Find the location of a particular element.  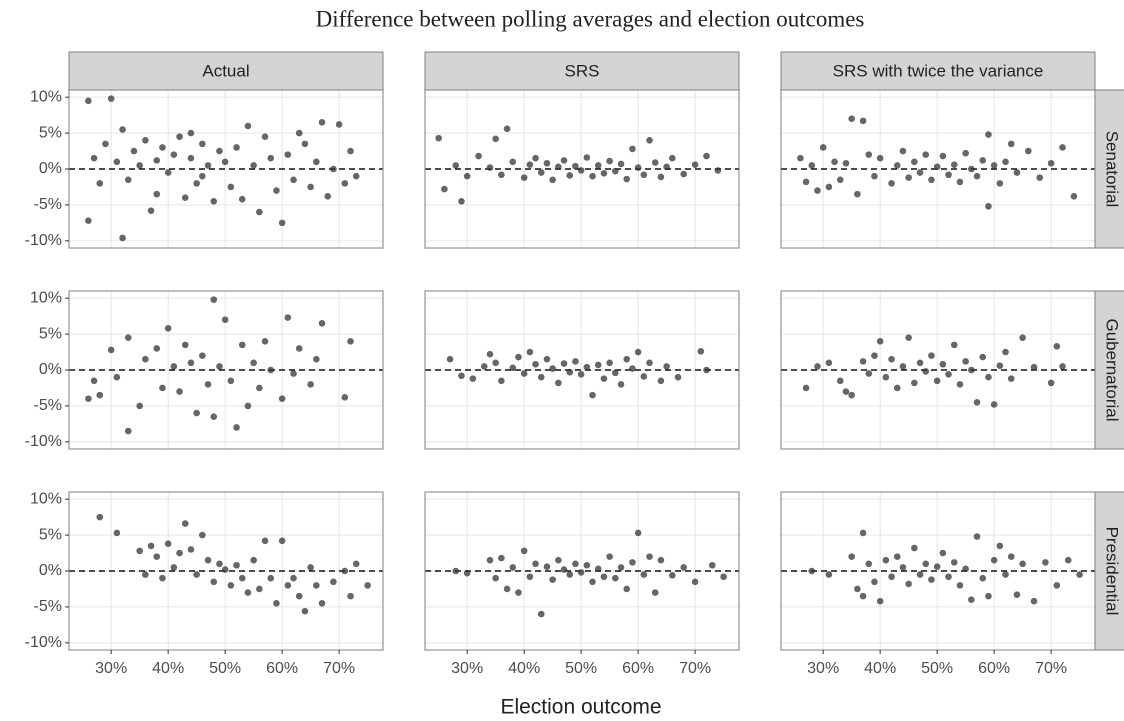

row-strip is located at coordinates (1109, 571).